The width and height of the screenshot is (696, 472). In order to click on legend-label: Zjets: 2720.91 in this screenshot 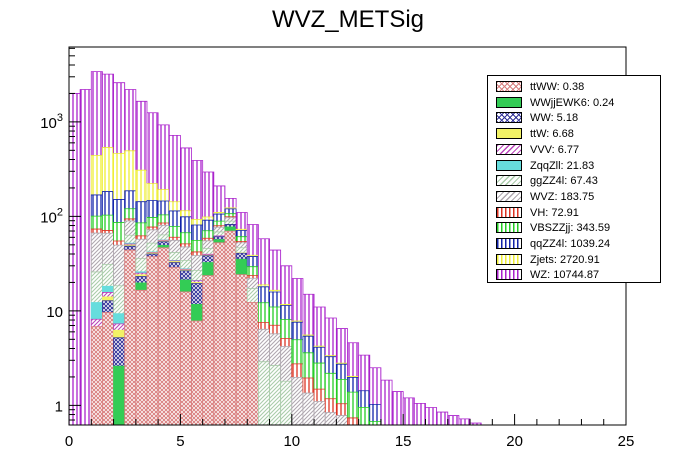, I will do `click(565, 259)`.